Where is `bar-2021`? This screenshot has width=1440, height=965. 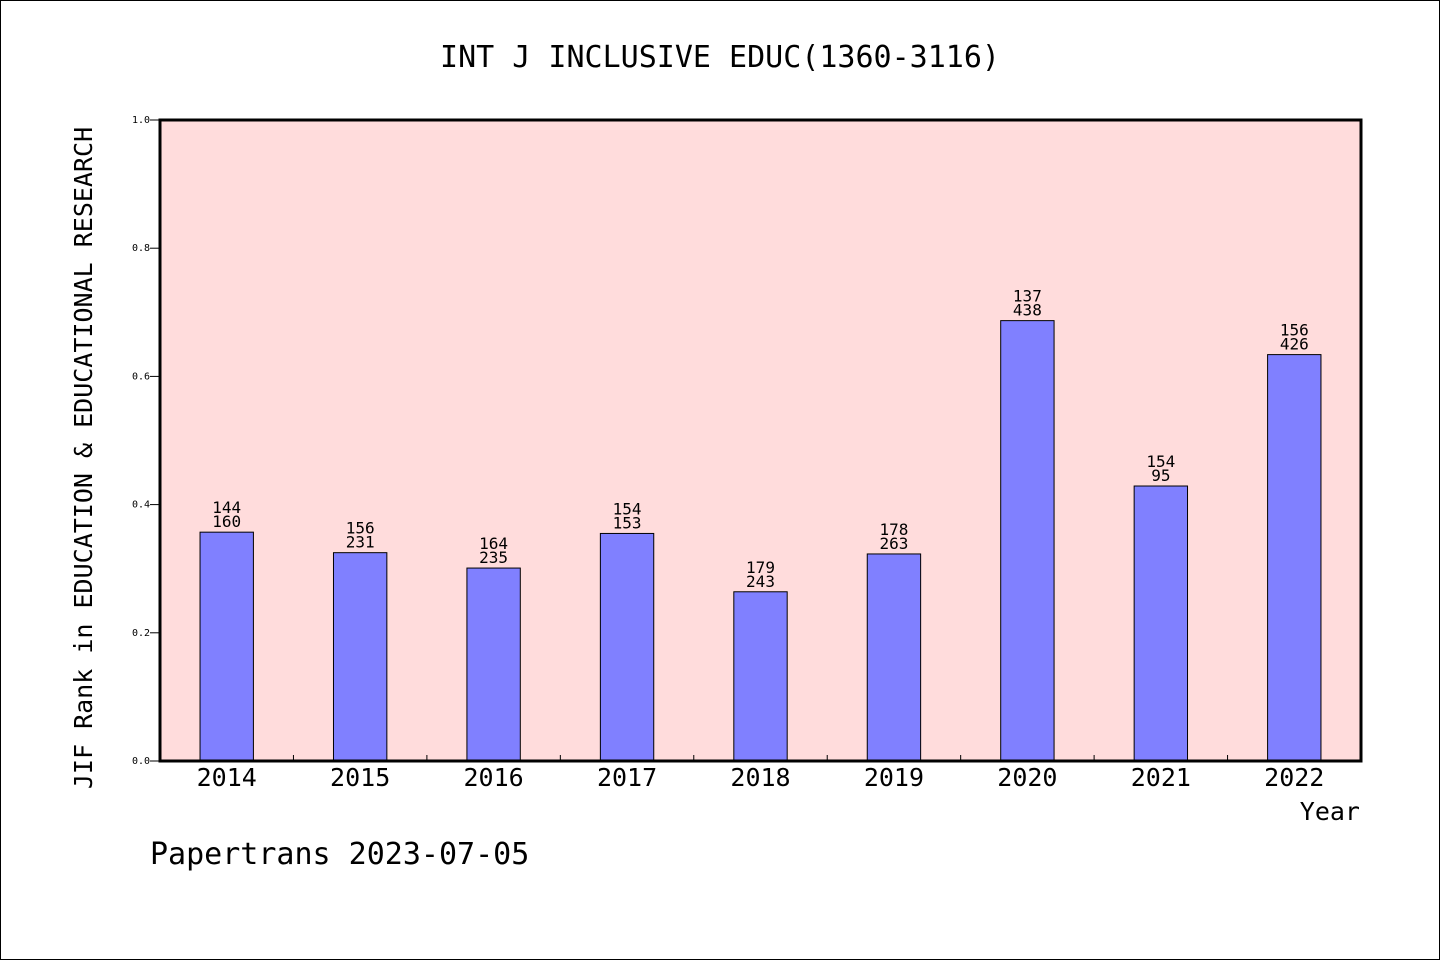
bar-2021 is located at coordinates (1161, 623).